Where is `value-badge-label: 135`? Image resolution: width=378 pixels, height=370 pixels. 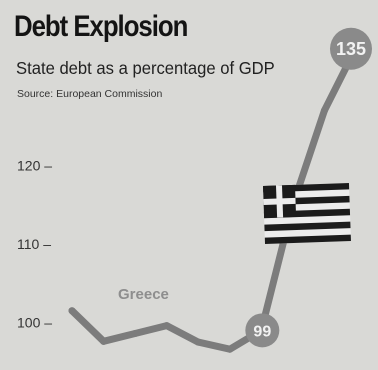
value-badge-label: 135 is located at coordinates (351, 49).